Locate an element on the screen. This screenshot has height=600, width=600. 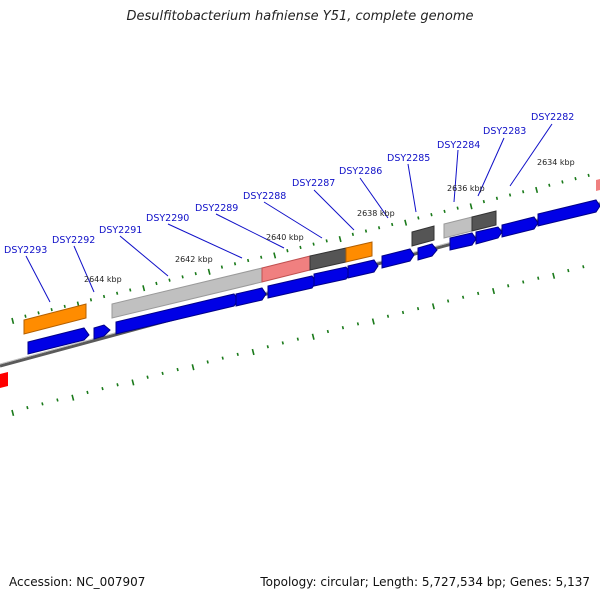
leader-DSY2285 is located at coordinates (412, 188).